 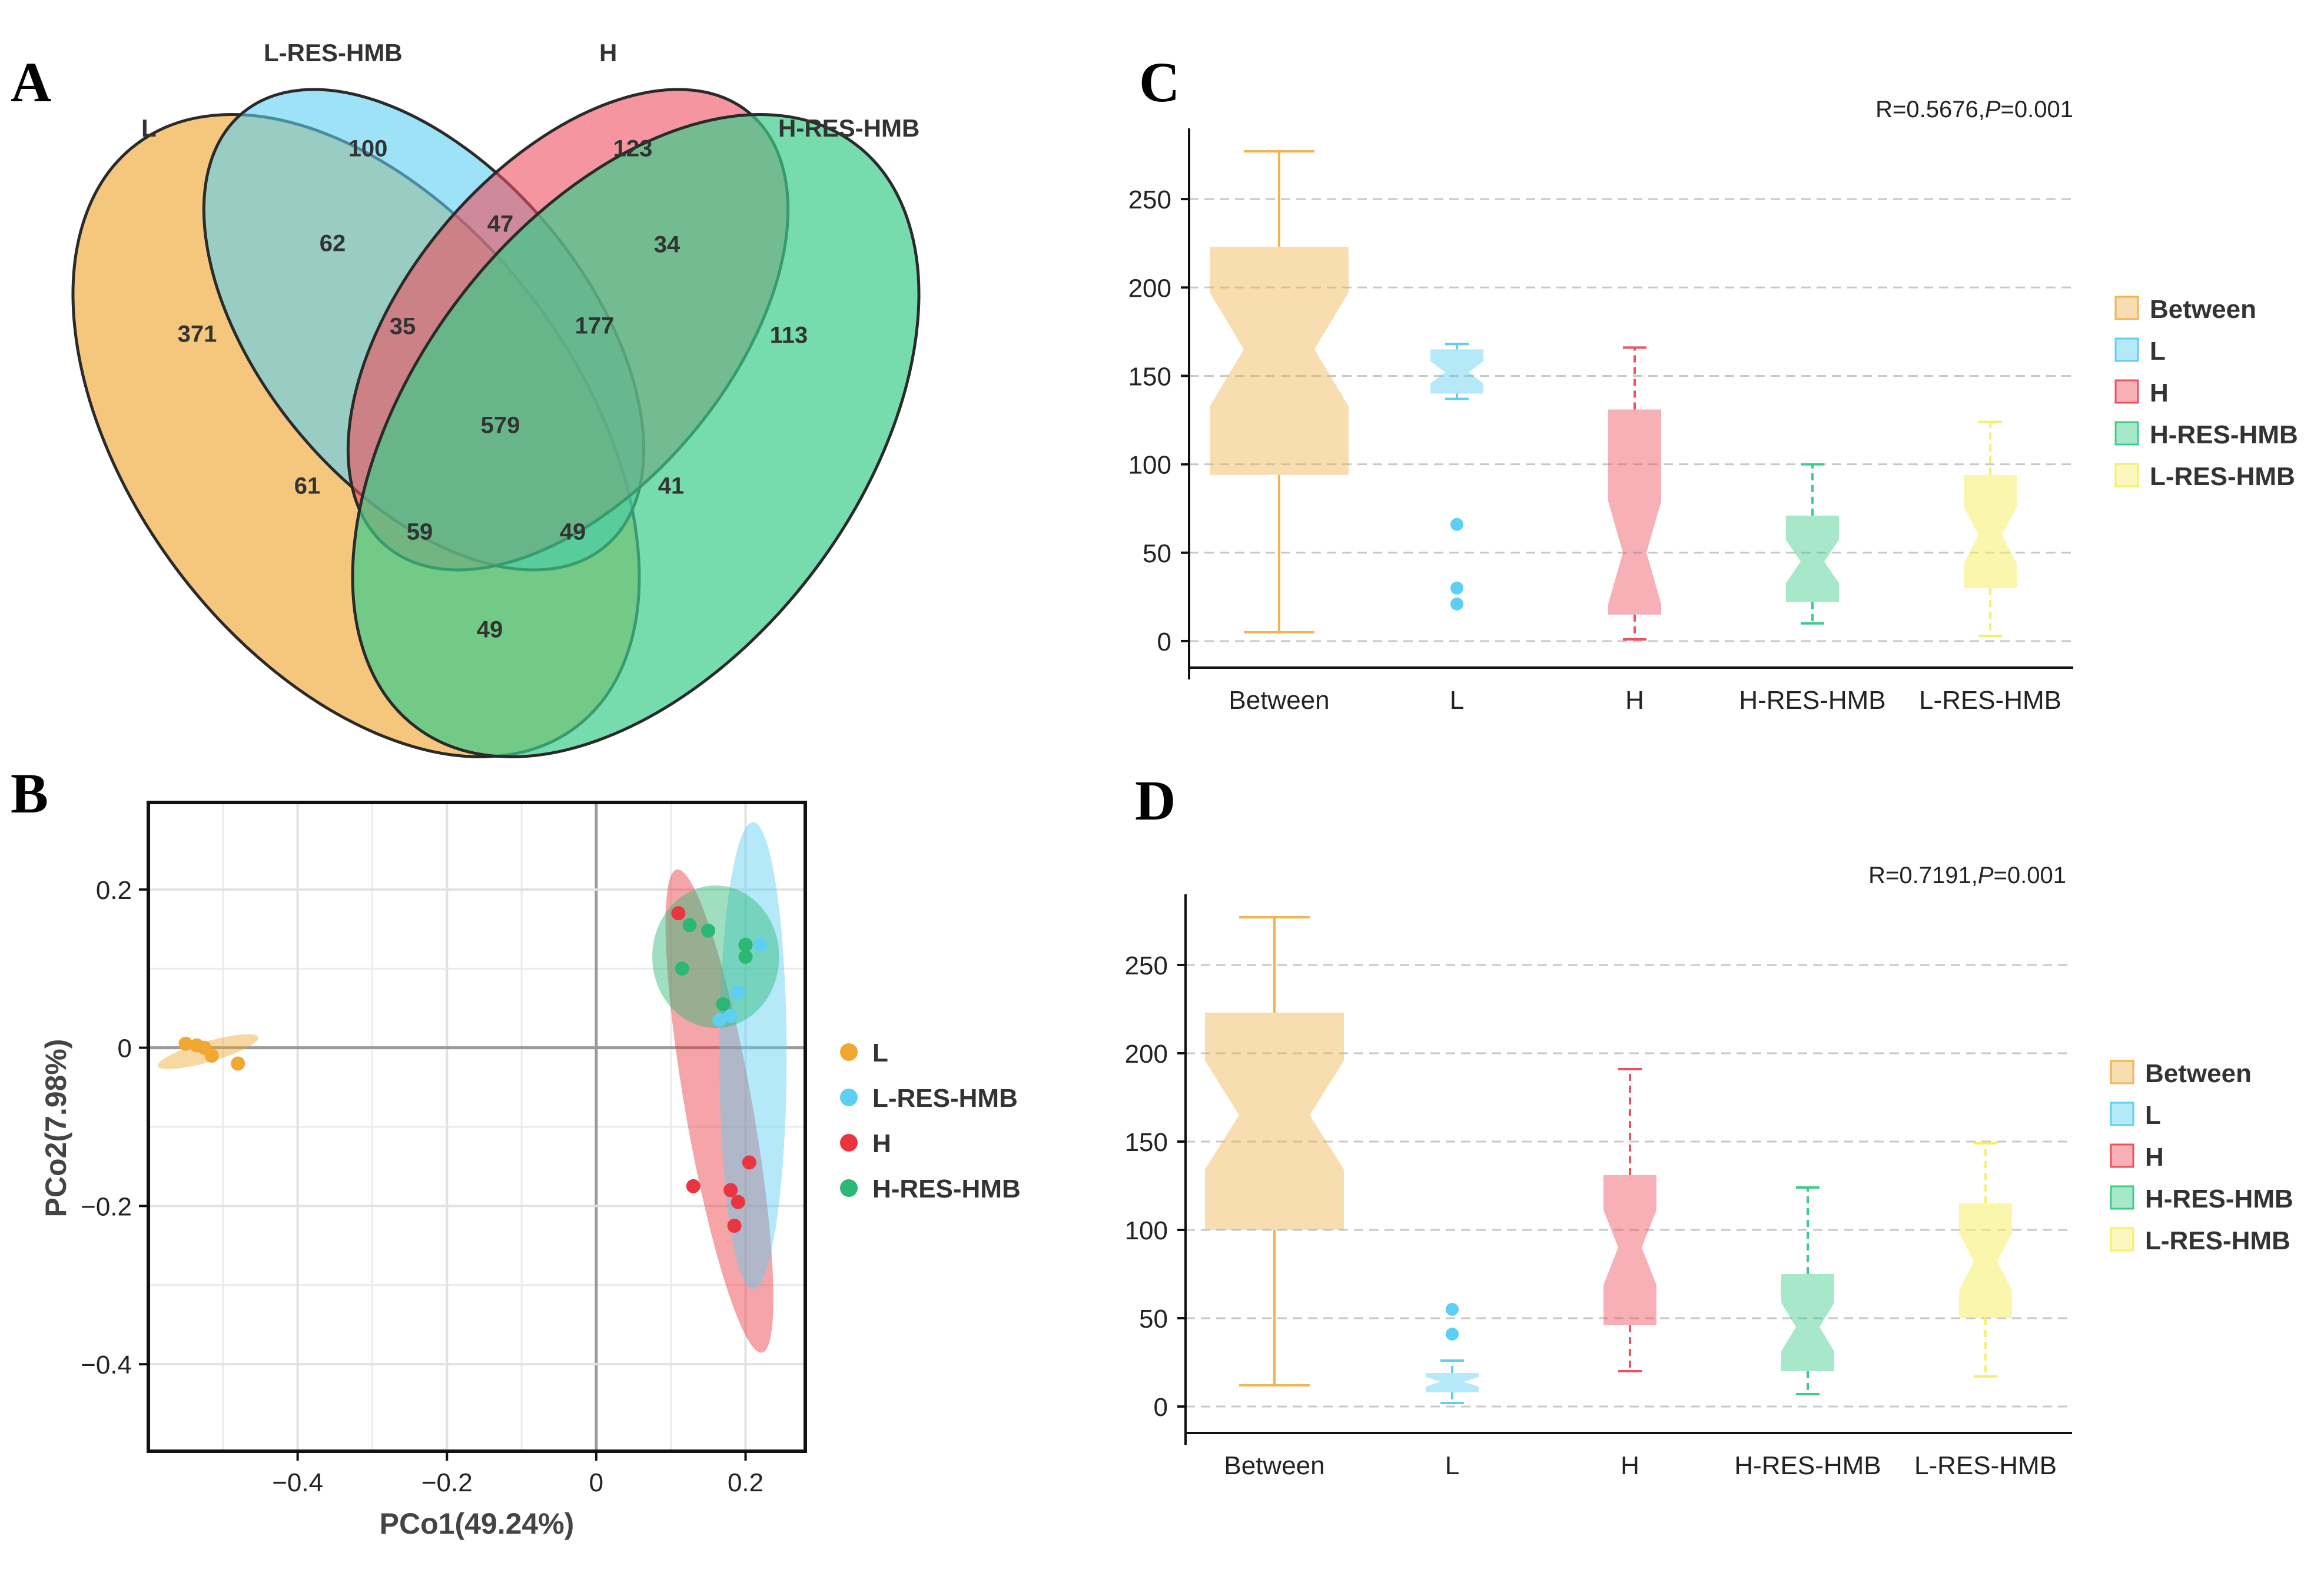 What do you see at coordinates (500, 426) in the screenshot?
I see `venn-count-all: 579` at bounding box center [500, 426].